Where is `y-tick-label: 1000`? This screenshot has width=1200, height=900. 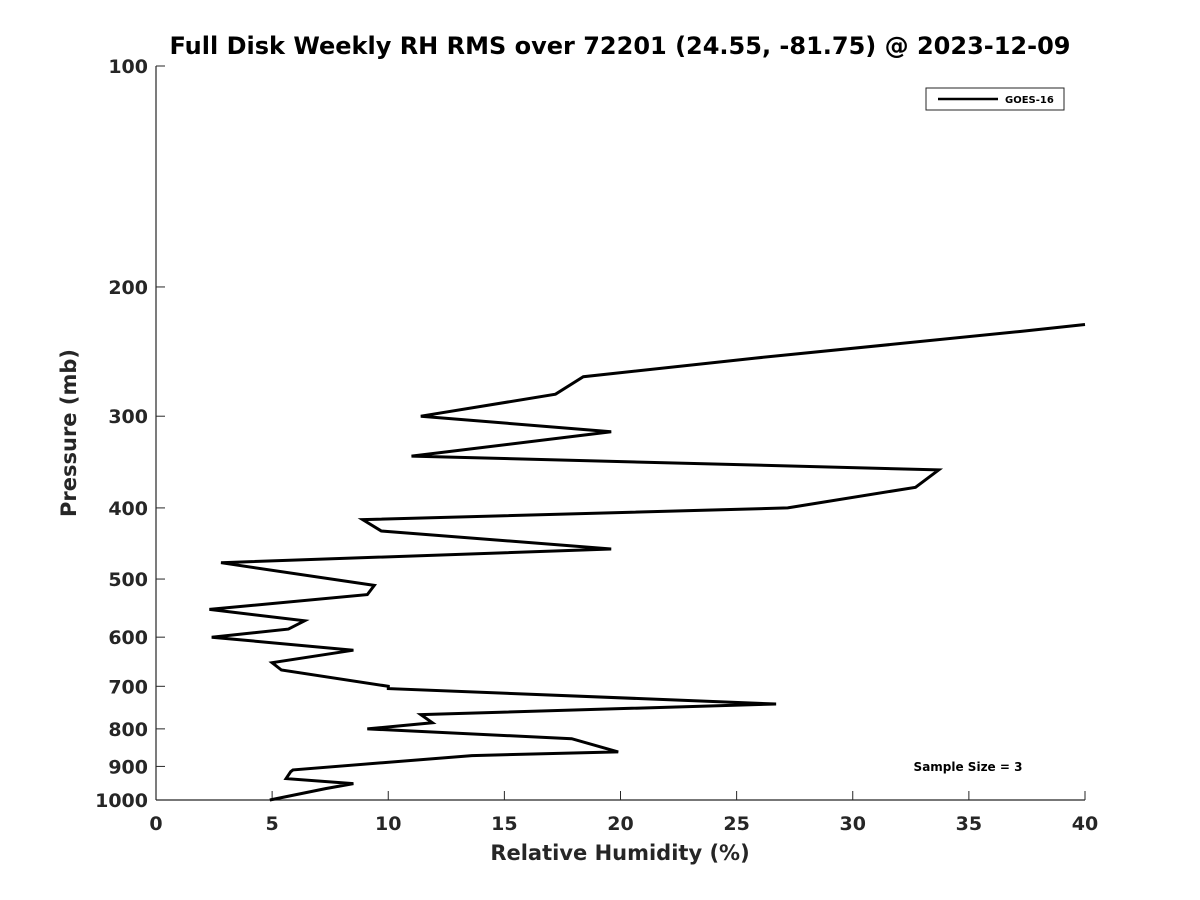
y-tick-label: 1000 is located at coordinates (121, 801).